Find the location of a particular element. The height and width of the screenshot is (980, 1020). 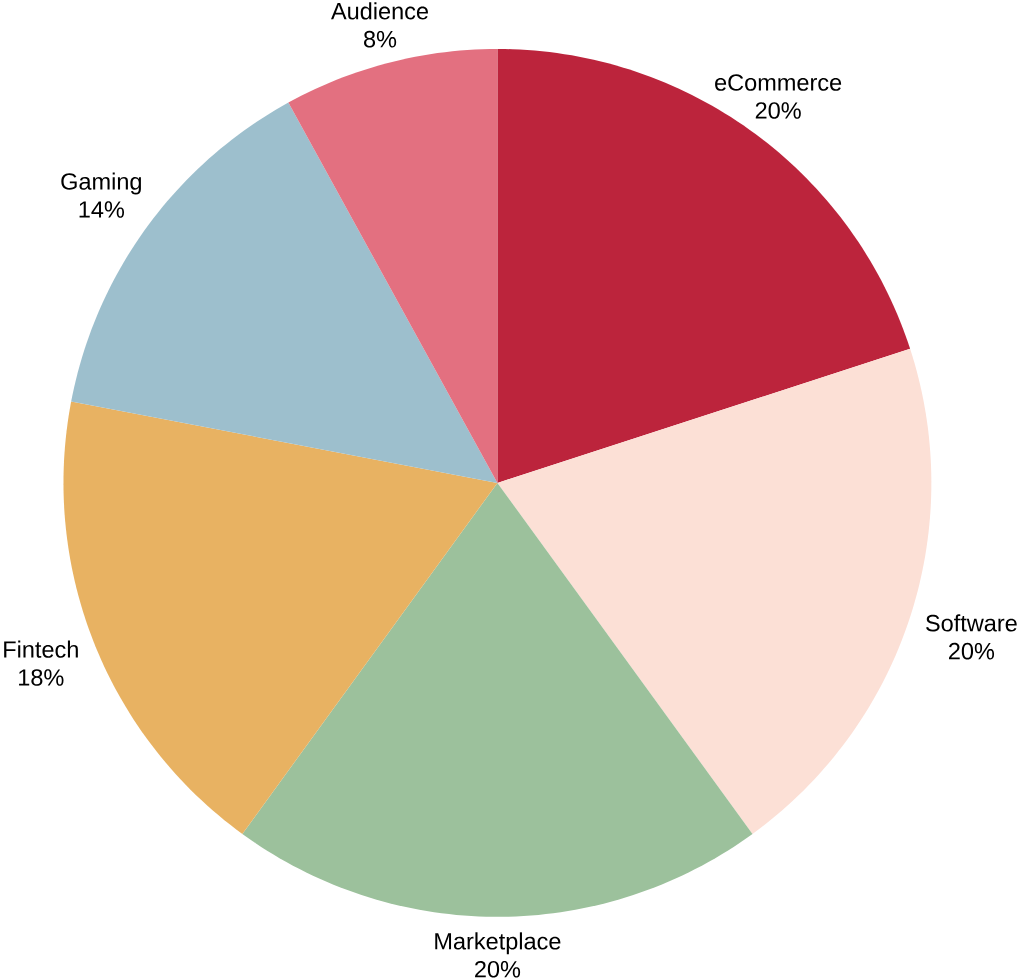

slice-label: Software is located at coordinates (971, 623).